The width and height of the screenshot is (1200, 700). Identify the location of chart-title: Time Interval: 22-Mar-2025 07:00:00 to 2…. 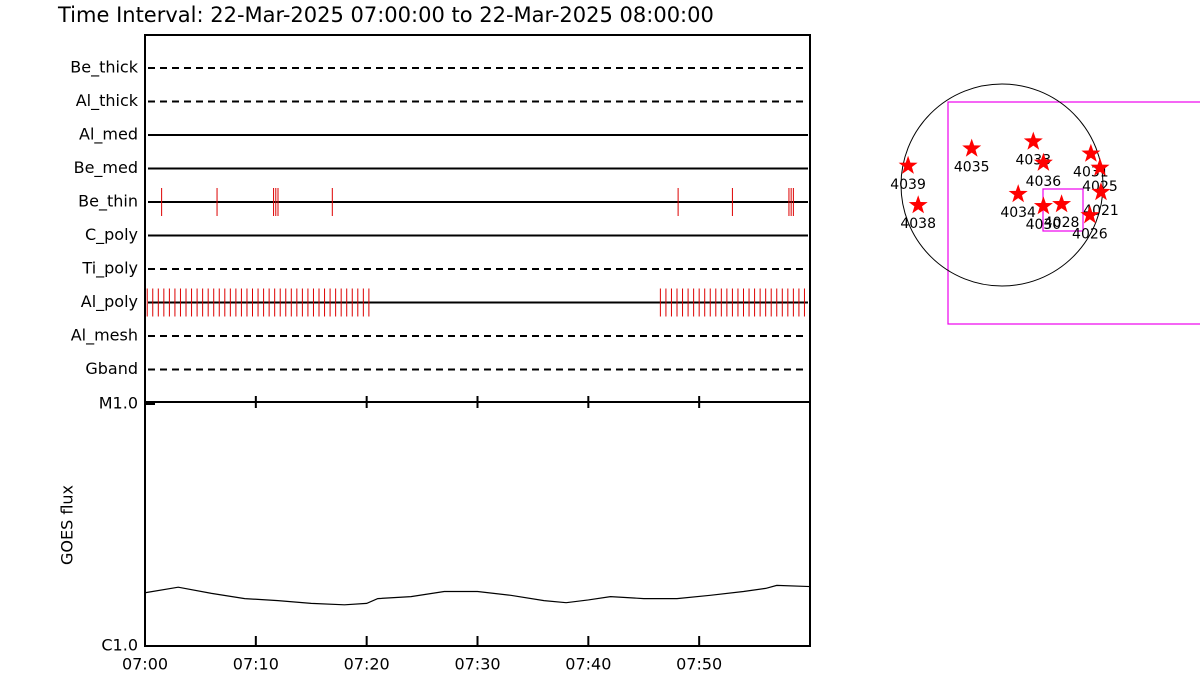
(385, 15).